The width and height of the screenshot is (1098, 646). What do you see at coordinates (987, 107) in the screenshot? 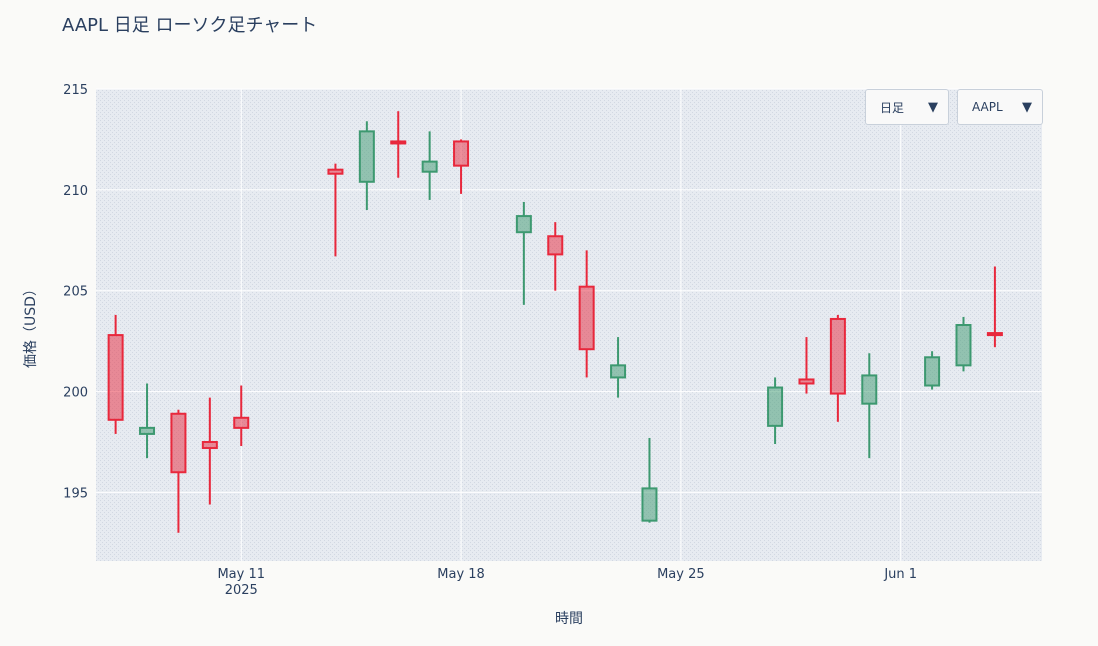
I see `symbol-dropdown-label: AAPL` at bounding box center [987, 107].